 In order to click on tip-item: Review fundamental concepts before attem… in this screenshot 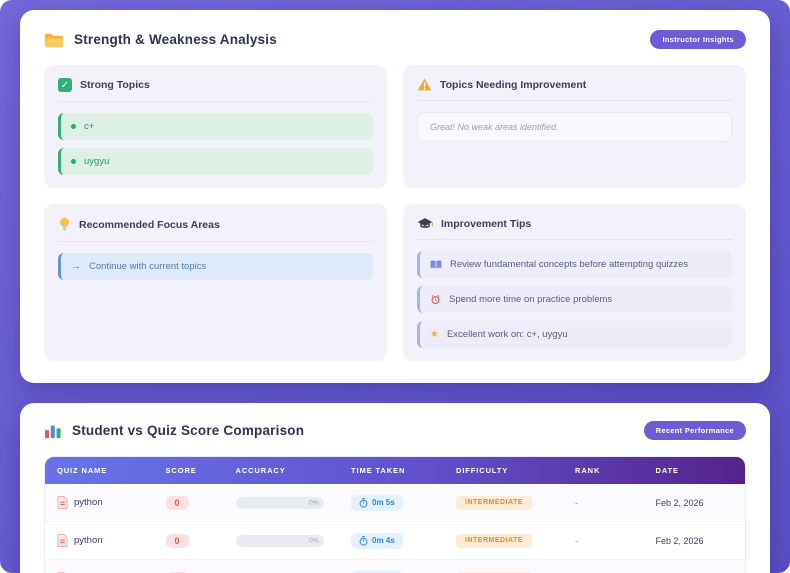, I will do `click(574, 264)`.